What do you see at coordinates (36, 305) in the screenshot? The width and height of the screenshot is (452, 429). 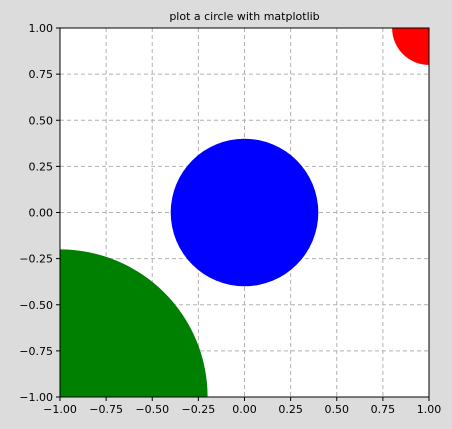 I see `y-tick-label: −0.50` at bounding box center [36, 305].